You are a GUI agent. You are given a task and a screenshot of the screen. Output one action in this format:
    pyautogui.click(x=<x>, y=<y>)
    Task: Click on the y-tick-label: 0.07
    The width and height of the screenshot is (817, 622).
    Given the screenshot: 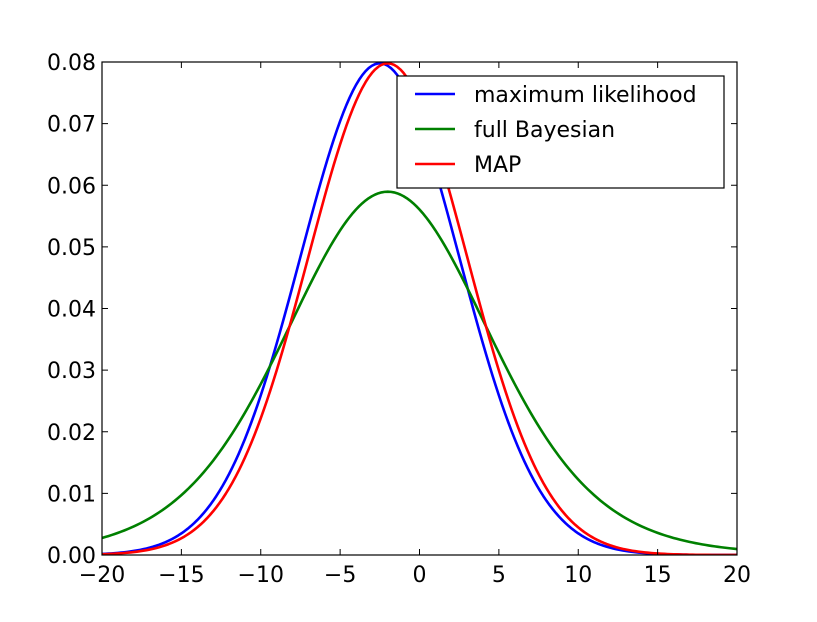 What is the action you would take?
    pyautogui.click(x=71, y=125)
    